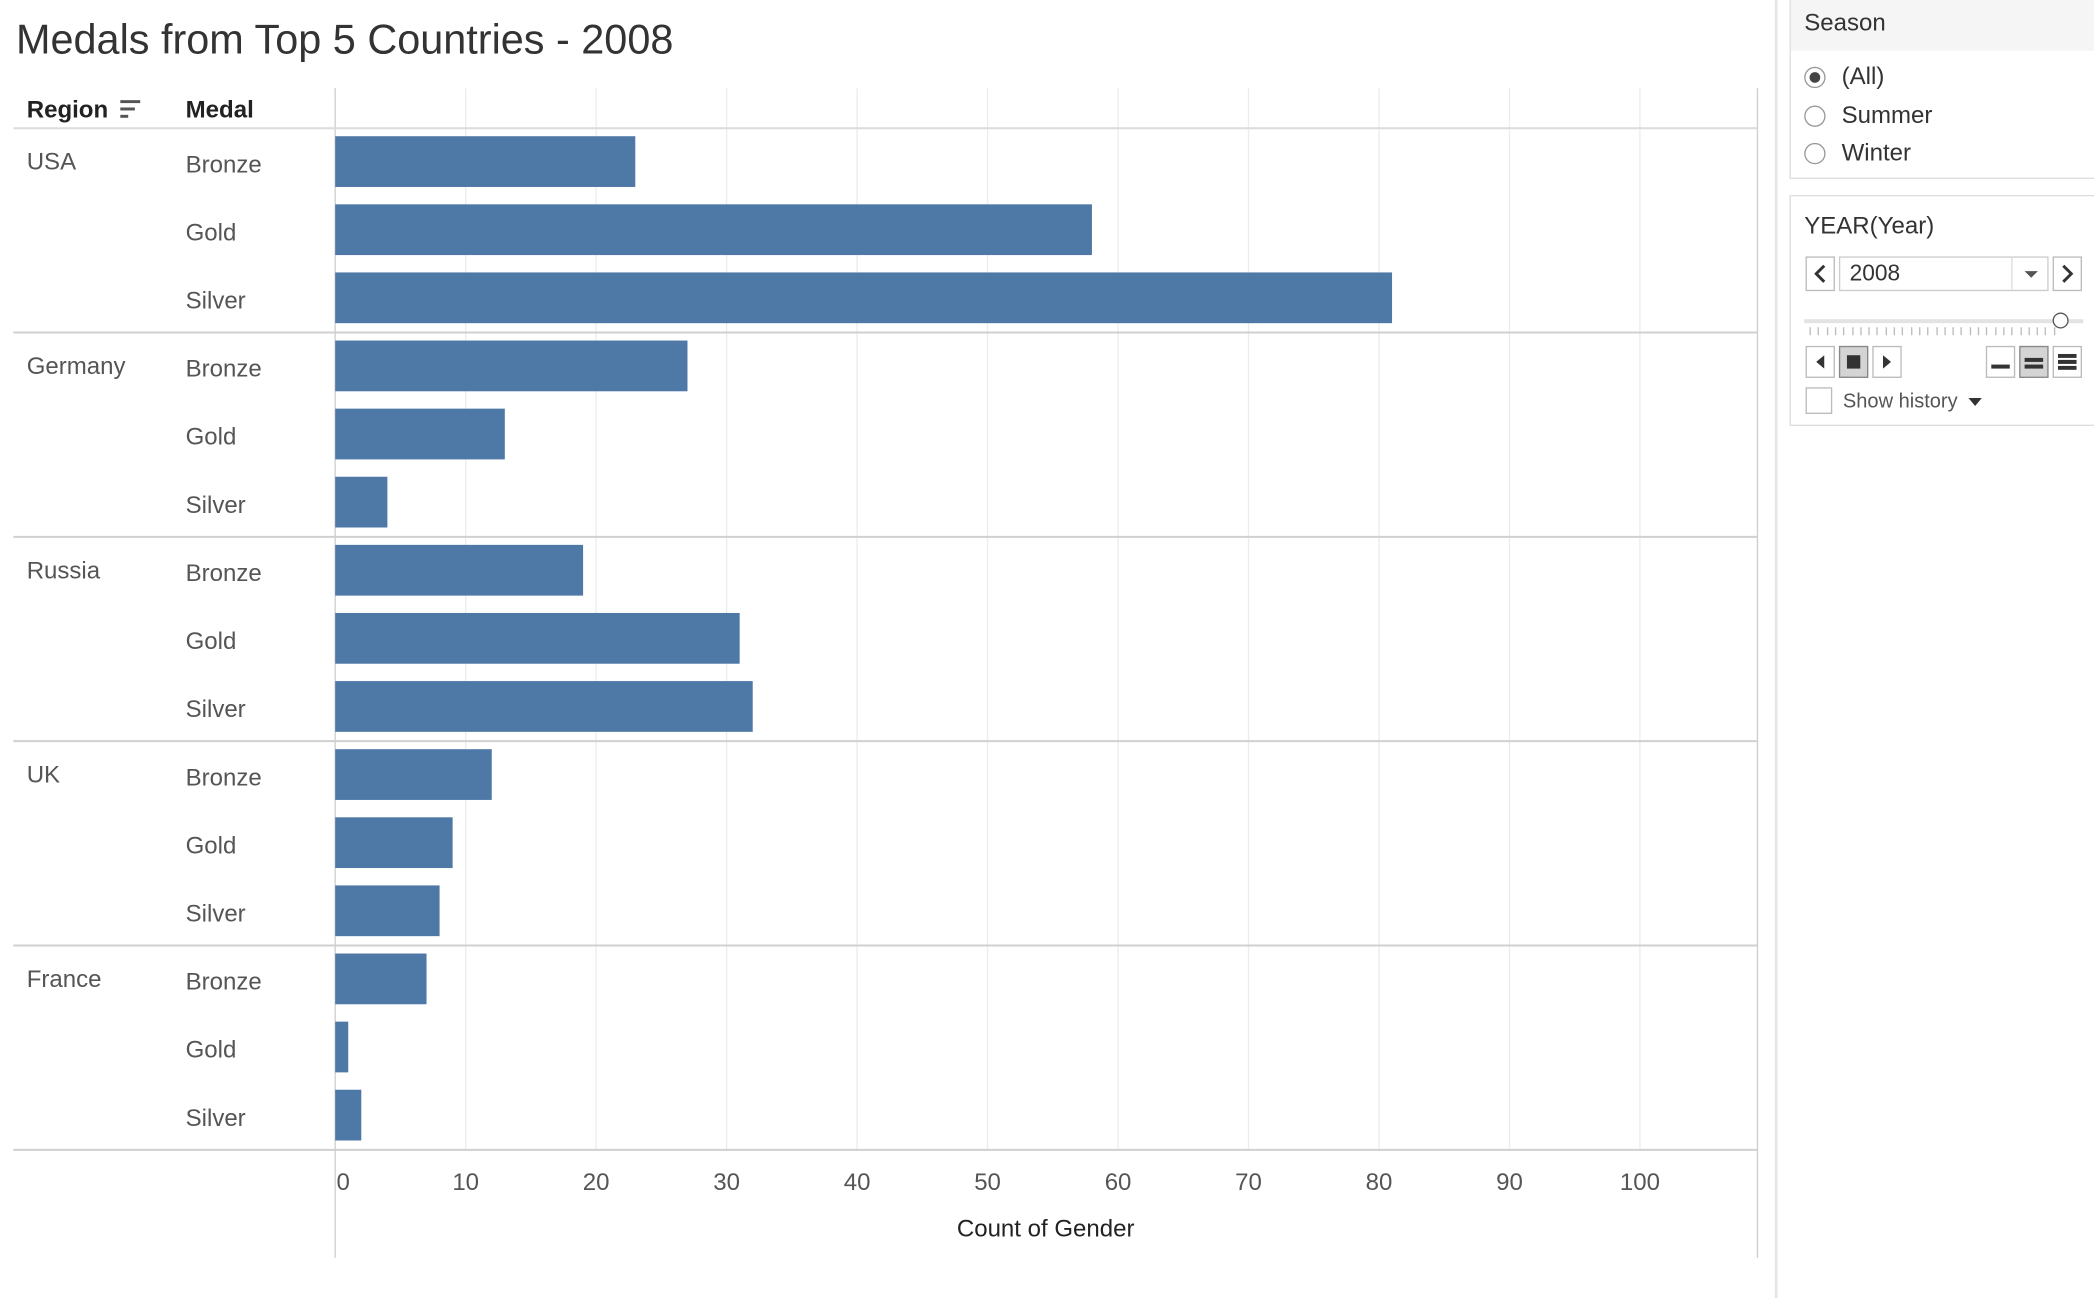 The image size is (2094, 1298). I want to click on stop-icon, so click(1853, 362).